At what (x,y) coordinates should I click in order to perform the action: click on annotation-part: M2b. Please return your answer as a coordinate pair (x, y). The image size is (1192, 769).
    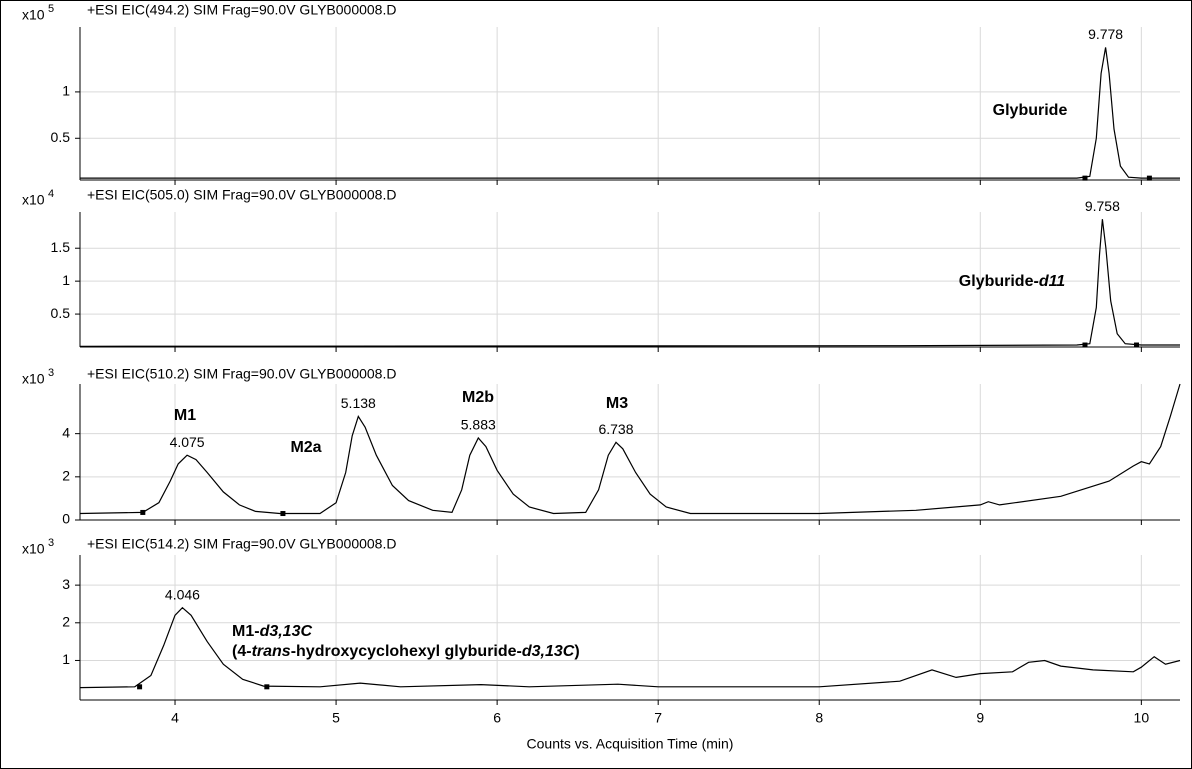
    Looking at the image, I should click on (478, 397).